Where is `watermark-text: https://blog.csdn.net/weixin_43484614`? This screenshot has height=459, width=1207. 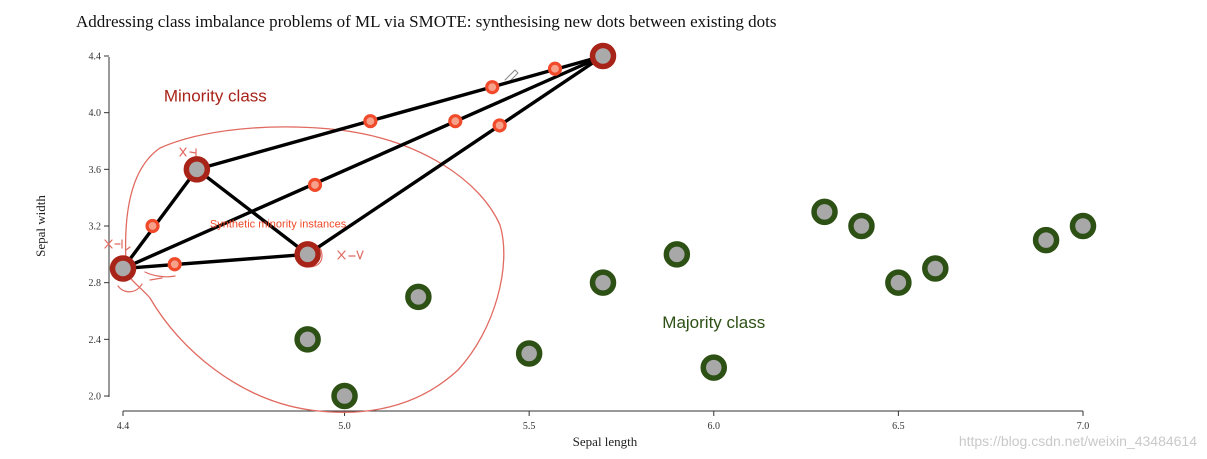 watermark-text: https://blog.csdn.net/weixin_43484614 is located at coordinates (1078, 441).